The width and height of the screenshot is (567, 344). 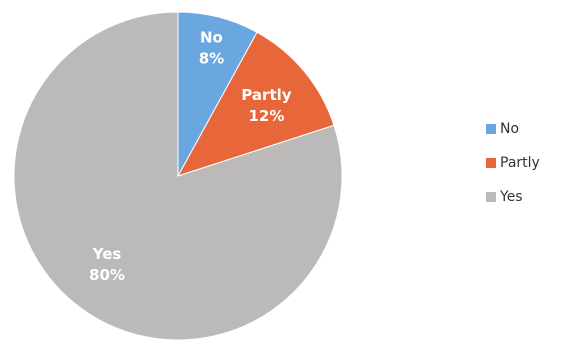 I want to click on slice-value-no: 8%, so click(x=211, y=59).